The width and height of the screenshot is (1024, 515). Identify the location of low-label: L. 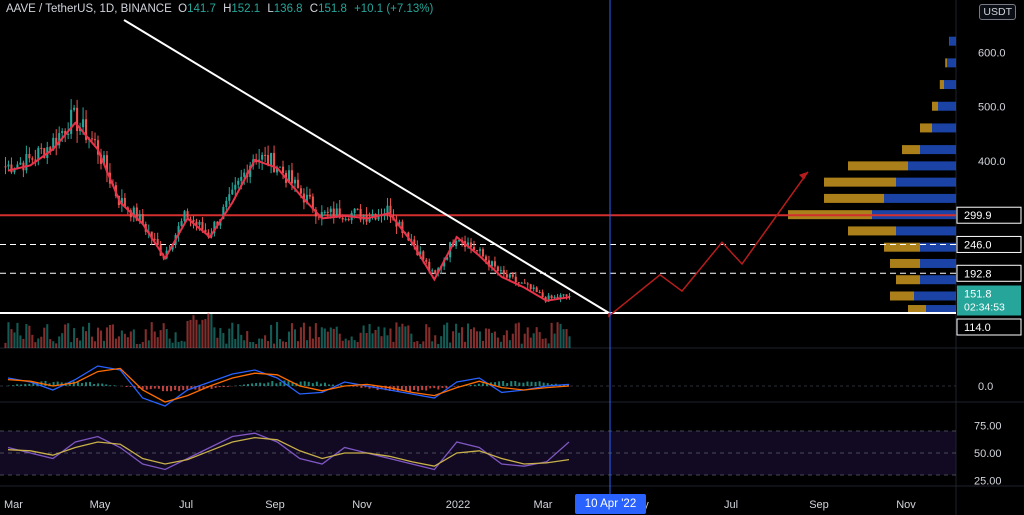
(270, 9).